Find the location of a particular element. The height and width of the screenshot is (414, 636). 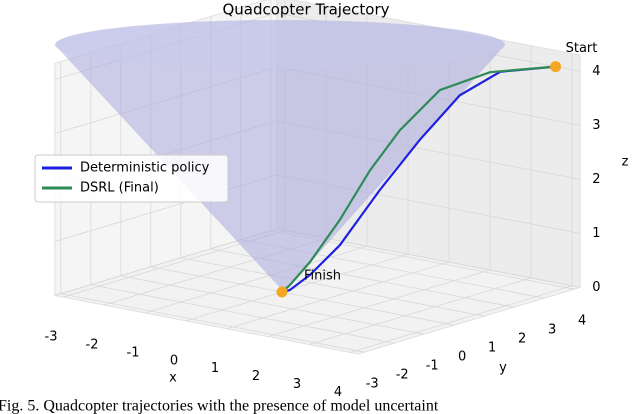

annotation: Start is located at coordinates (582, 48).